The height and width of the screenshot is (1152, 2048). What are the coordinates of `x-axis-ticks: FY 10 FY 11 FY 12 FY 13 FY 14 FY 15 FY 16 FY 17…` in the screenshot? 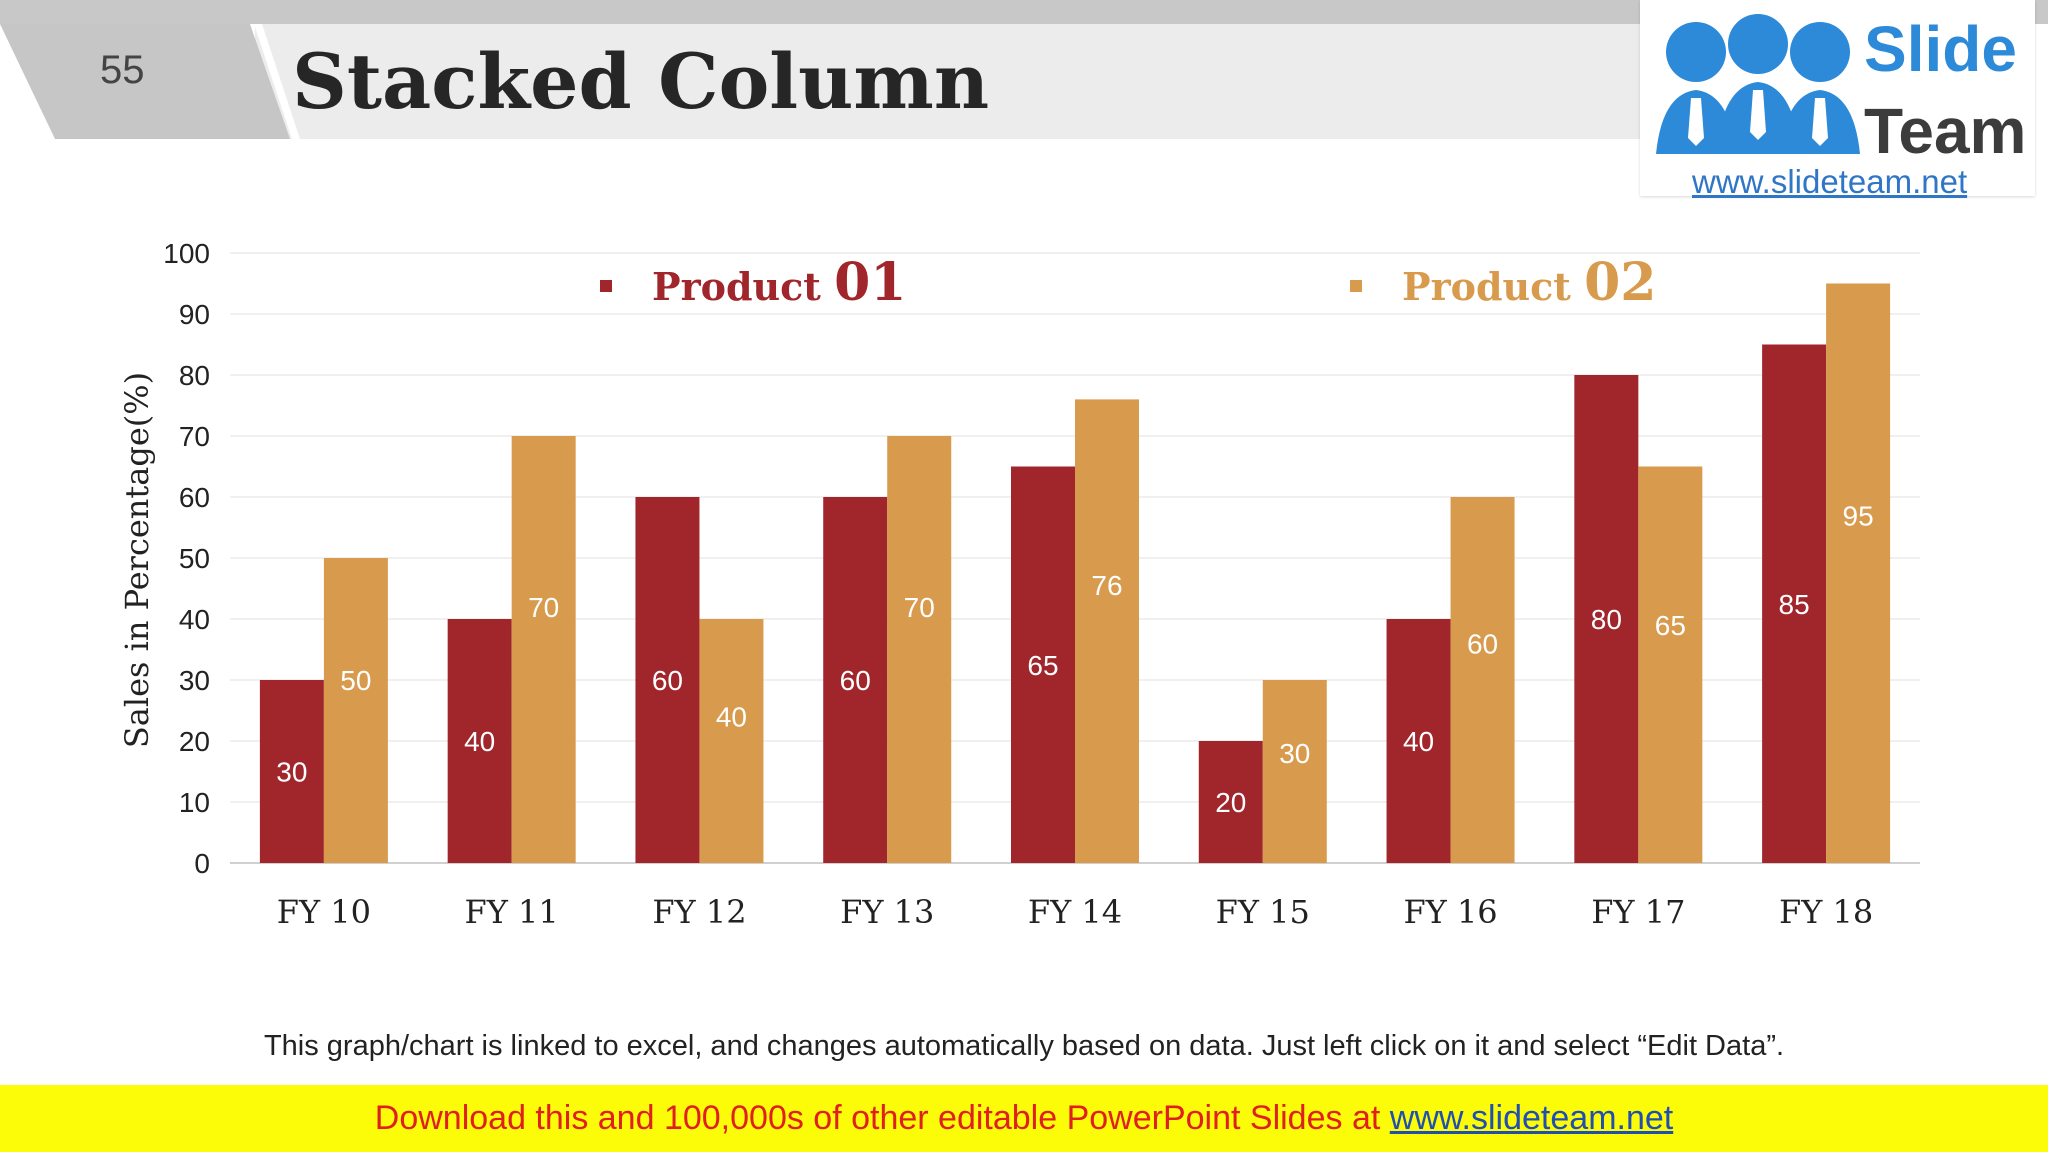 It's located at (1075, 912).